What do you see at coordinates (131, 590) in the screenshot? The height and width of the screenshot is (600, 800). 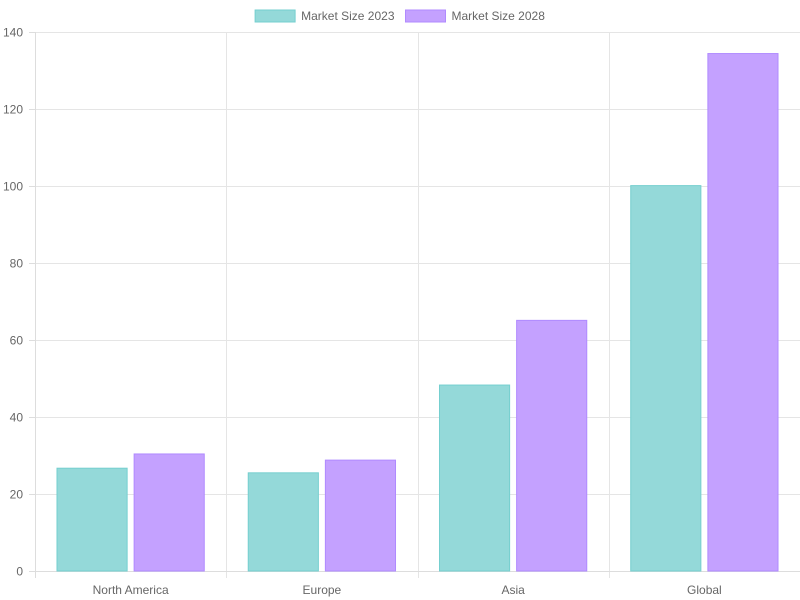 I see `x-tick-label: North America` at bounding box center [131, 590].